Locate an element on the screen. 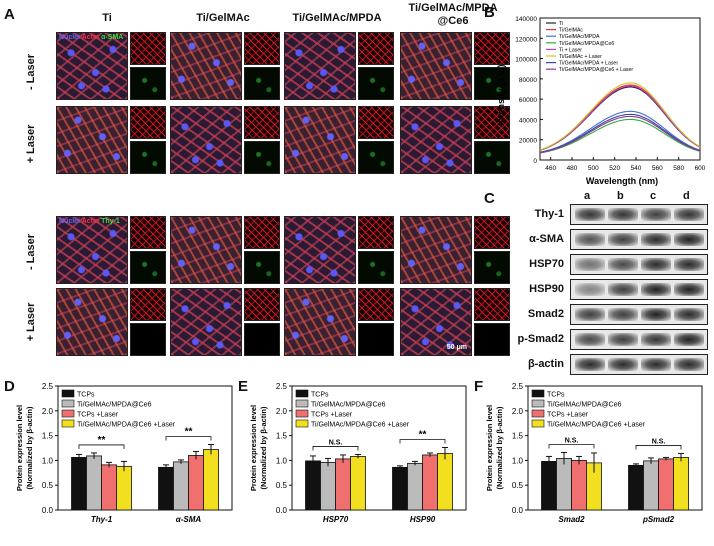 Image resolution: width=714 pixels, height=546 pixels. y-tick-label: 140000 is located at coordinates (526, 19).